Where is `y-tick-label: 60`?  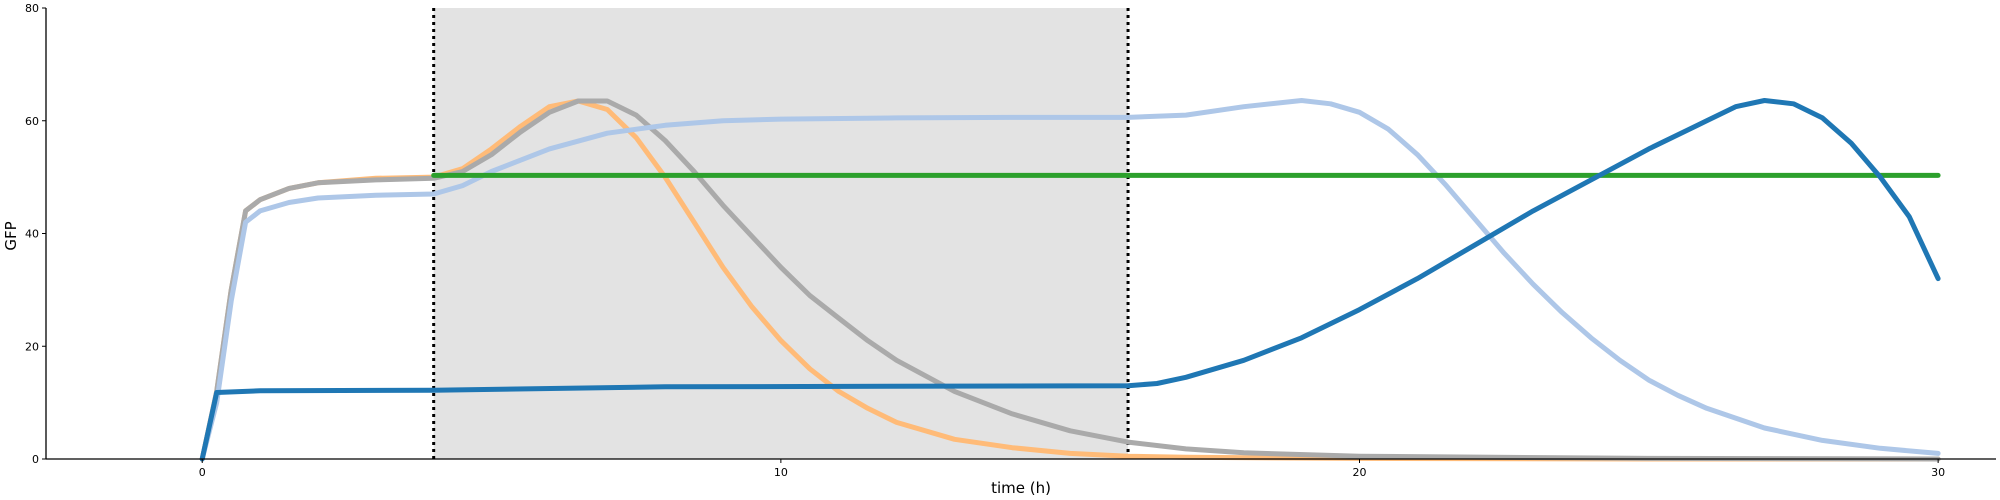 y-tick-label: 60 is located at coordinates (32, 121).